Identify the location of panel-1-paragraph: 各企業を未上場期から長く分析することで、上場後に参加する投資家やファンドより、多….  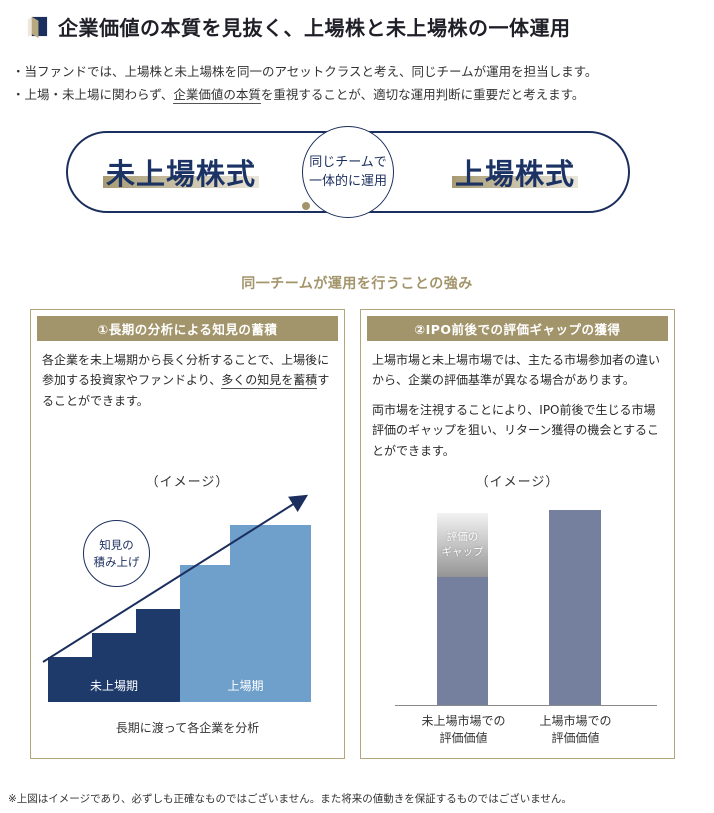
(186, 380).